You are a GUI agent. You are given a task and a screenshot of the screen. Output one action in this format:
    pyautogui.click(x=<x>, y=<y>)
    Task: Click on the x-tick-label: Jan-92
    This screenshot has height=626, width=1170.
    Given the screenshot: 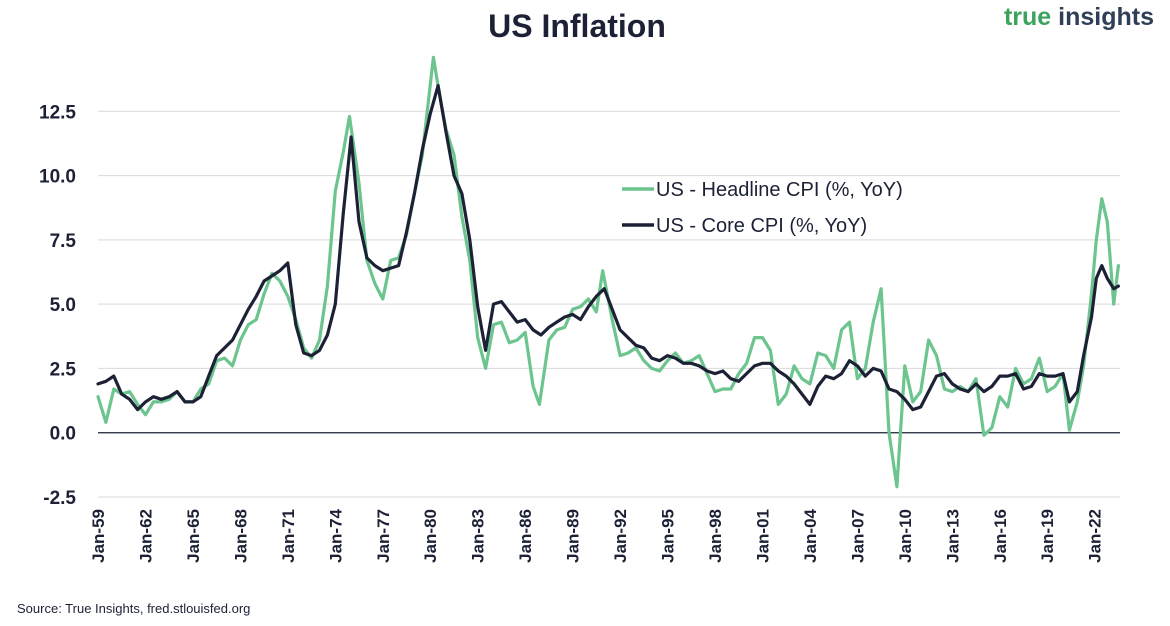 What is the action you would take?
    pyautogui.click(x=620, y=536)
    